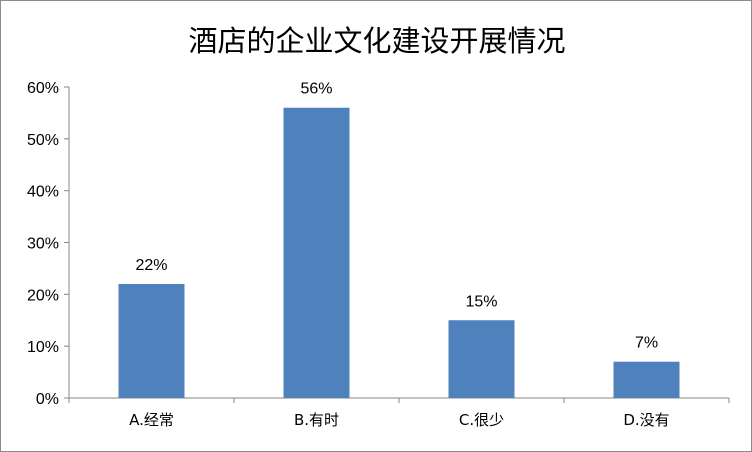 Image resolution: width=752 pixels, height=452 pixels. What do you see at coordinates (151, 265) in the screenshot?
I see `data-label: 22%` at bounding box center [151, 265].